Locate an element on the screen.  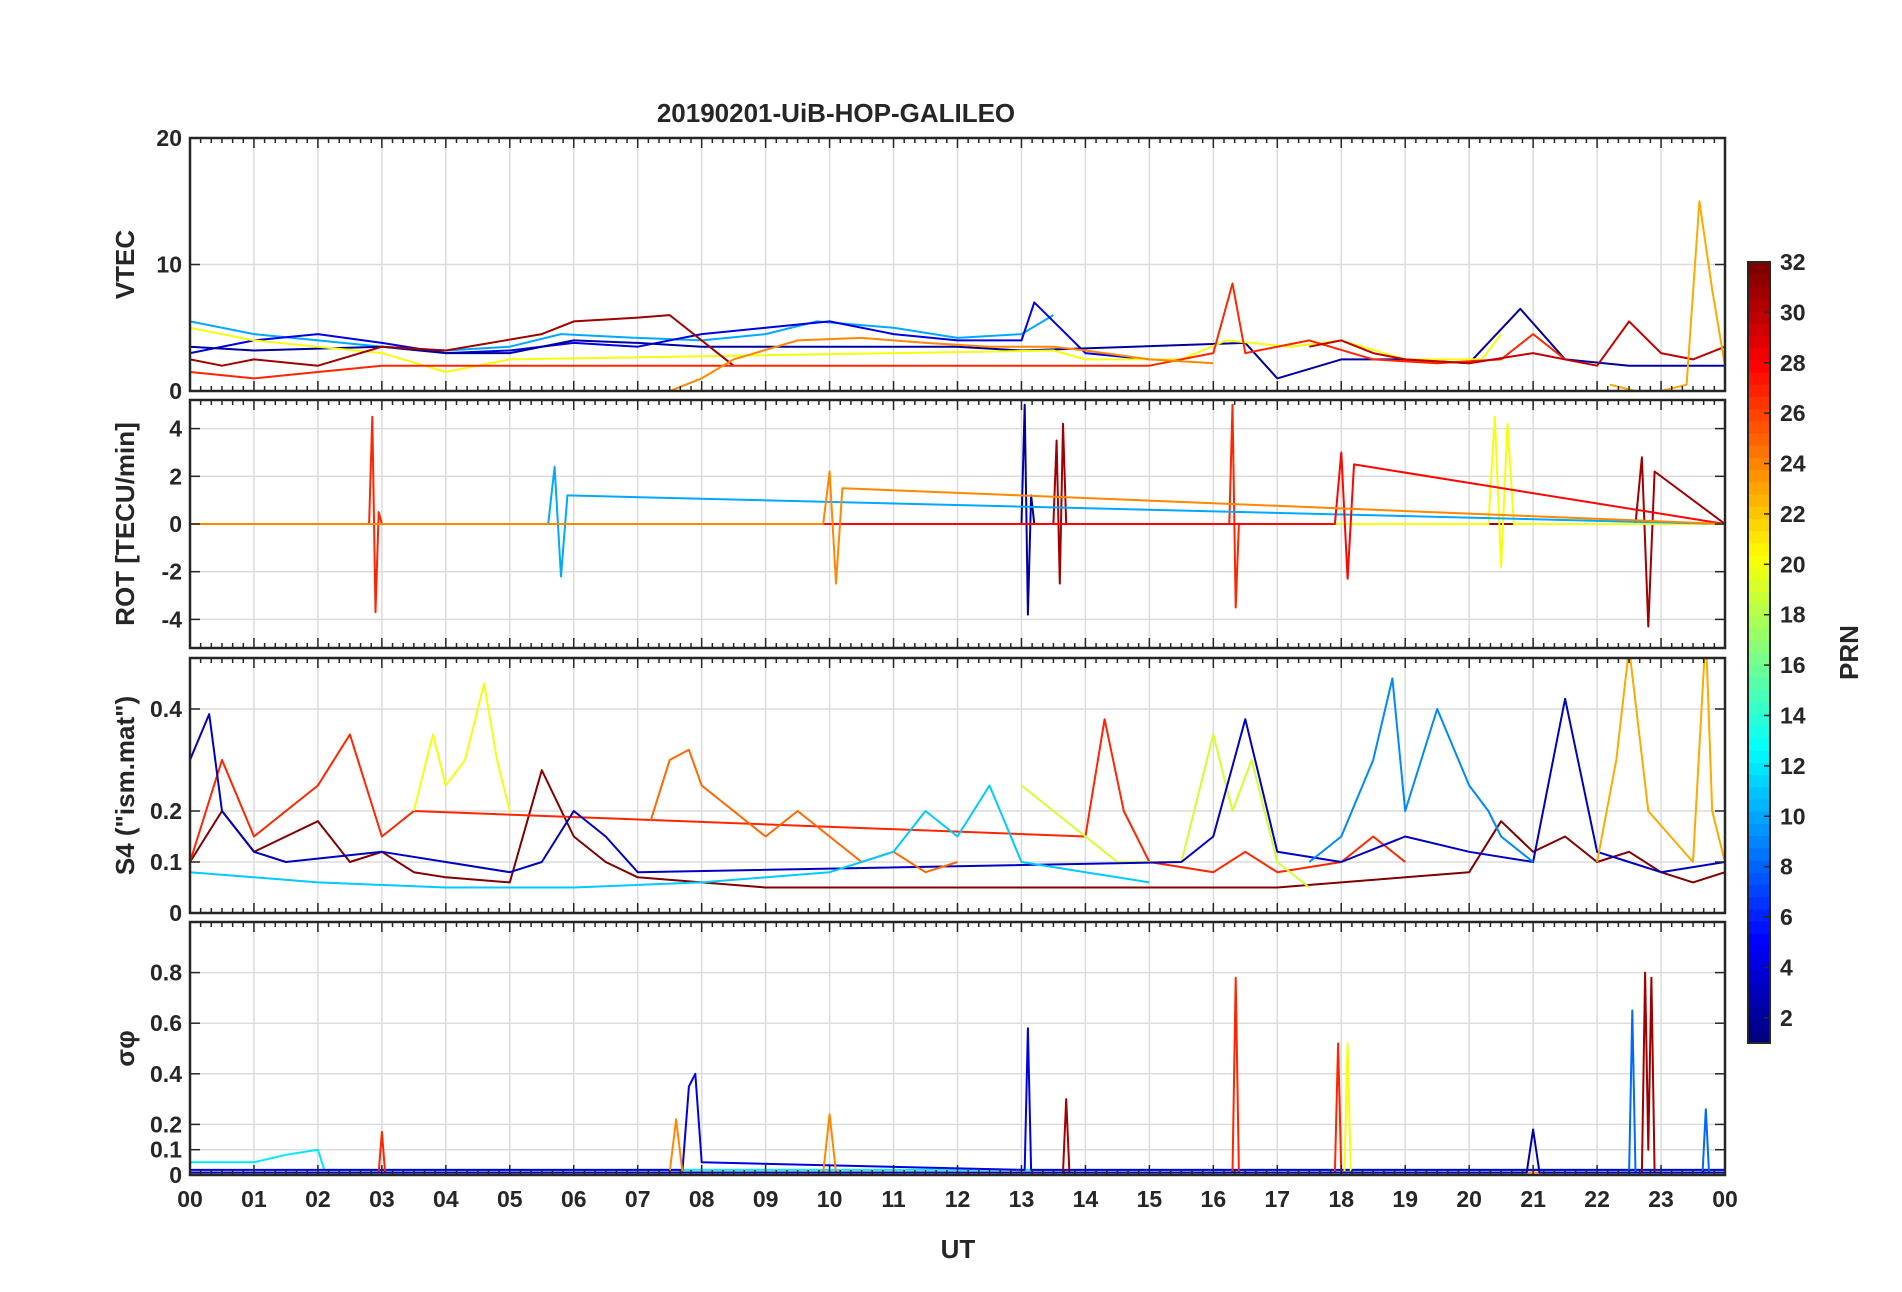
y-tick-label: 0.1 is located at coordinates (166, 1150).